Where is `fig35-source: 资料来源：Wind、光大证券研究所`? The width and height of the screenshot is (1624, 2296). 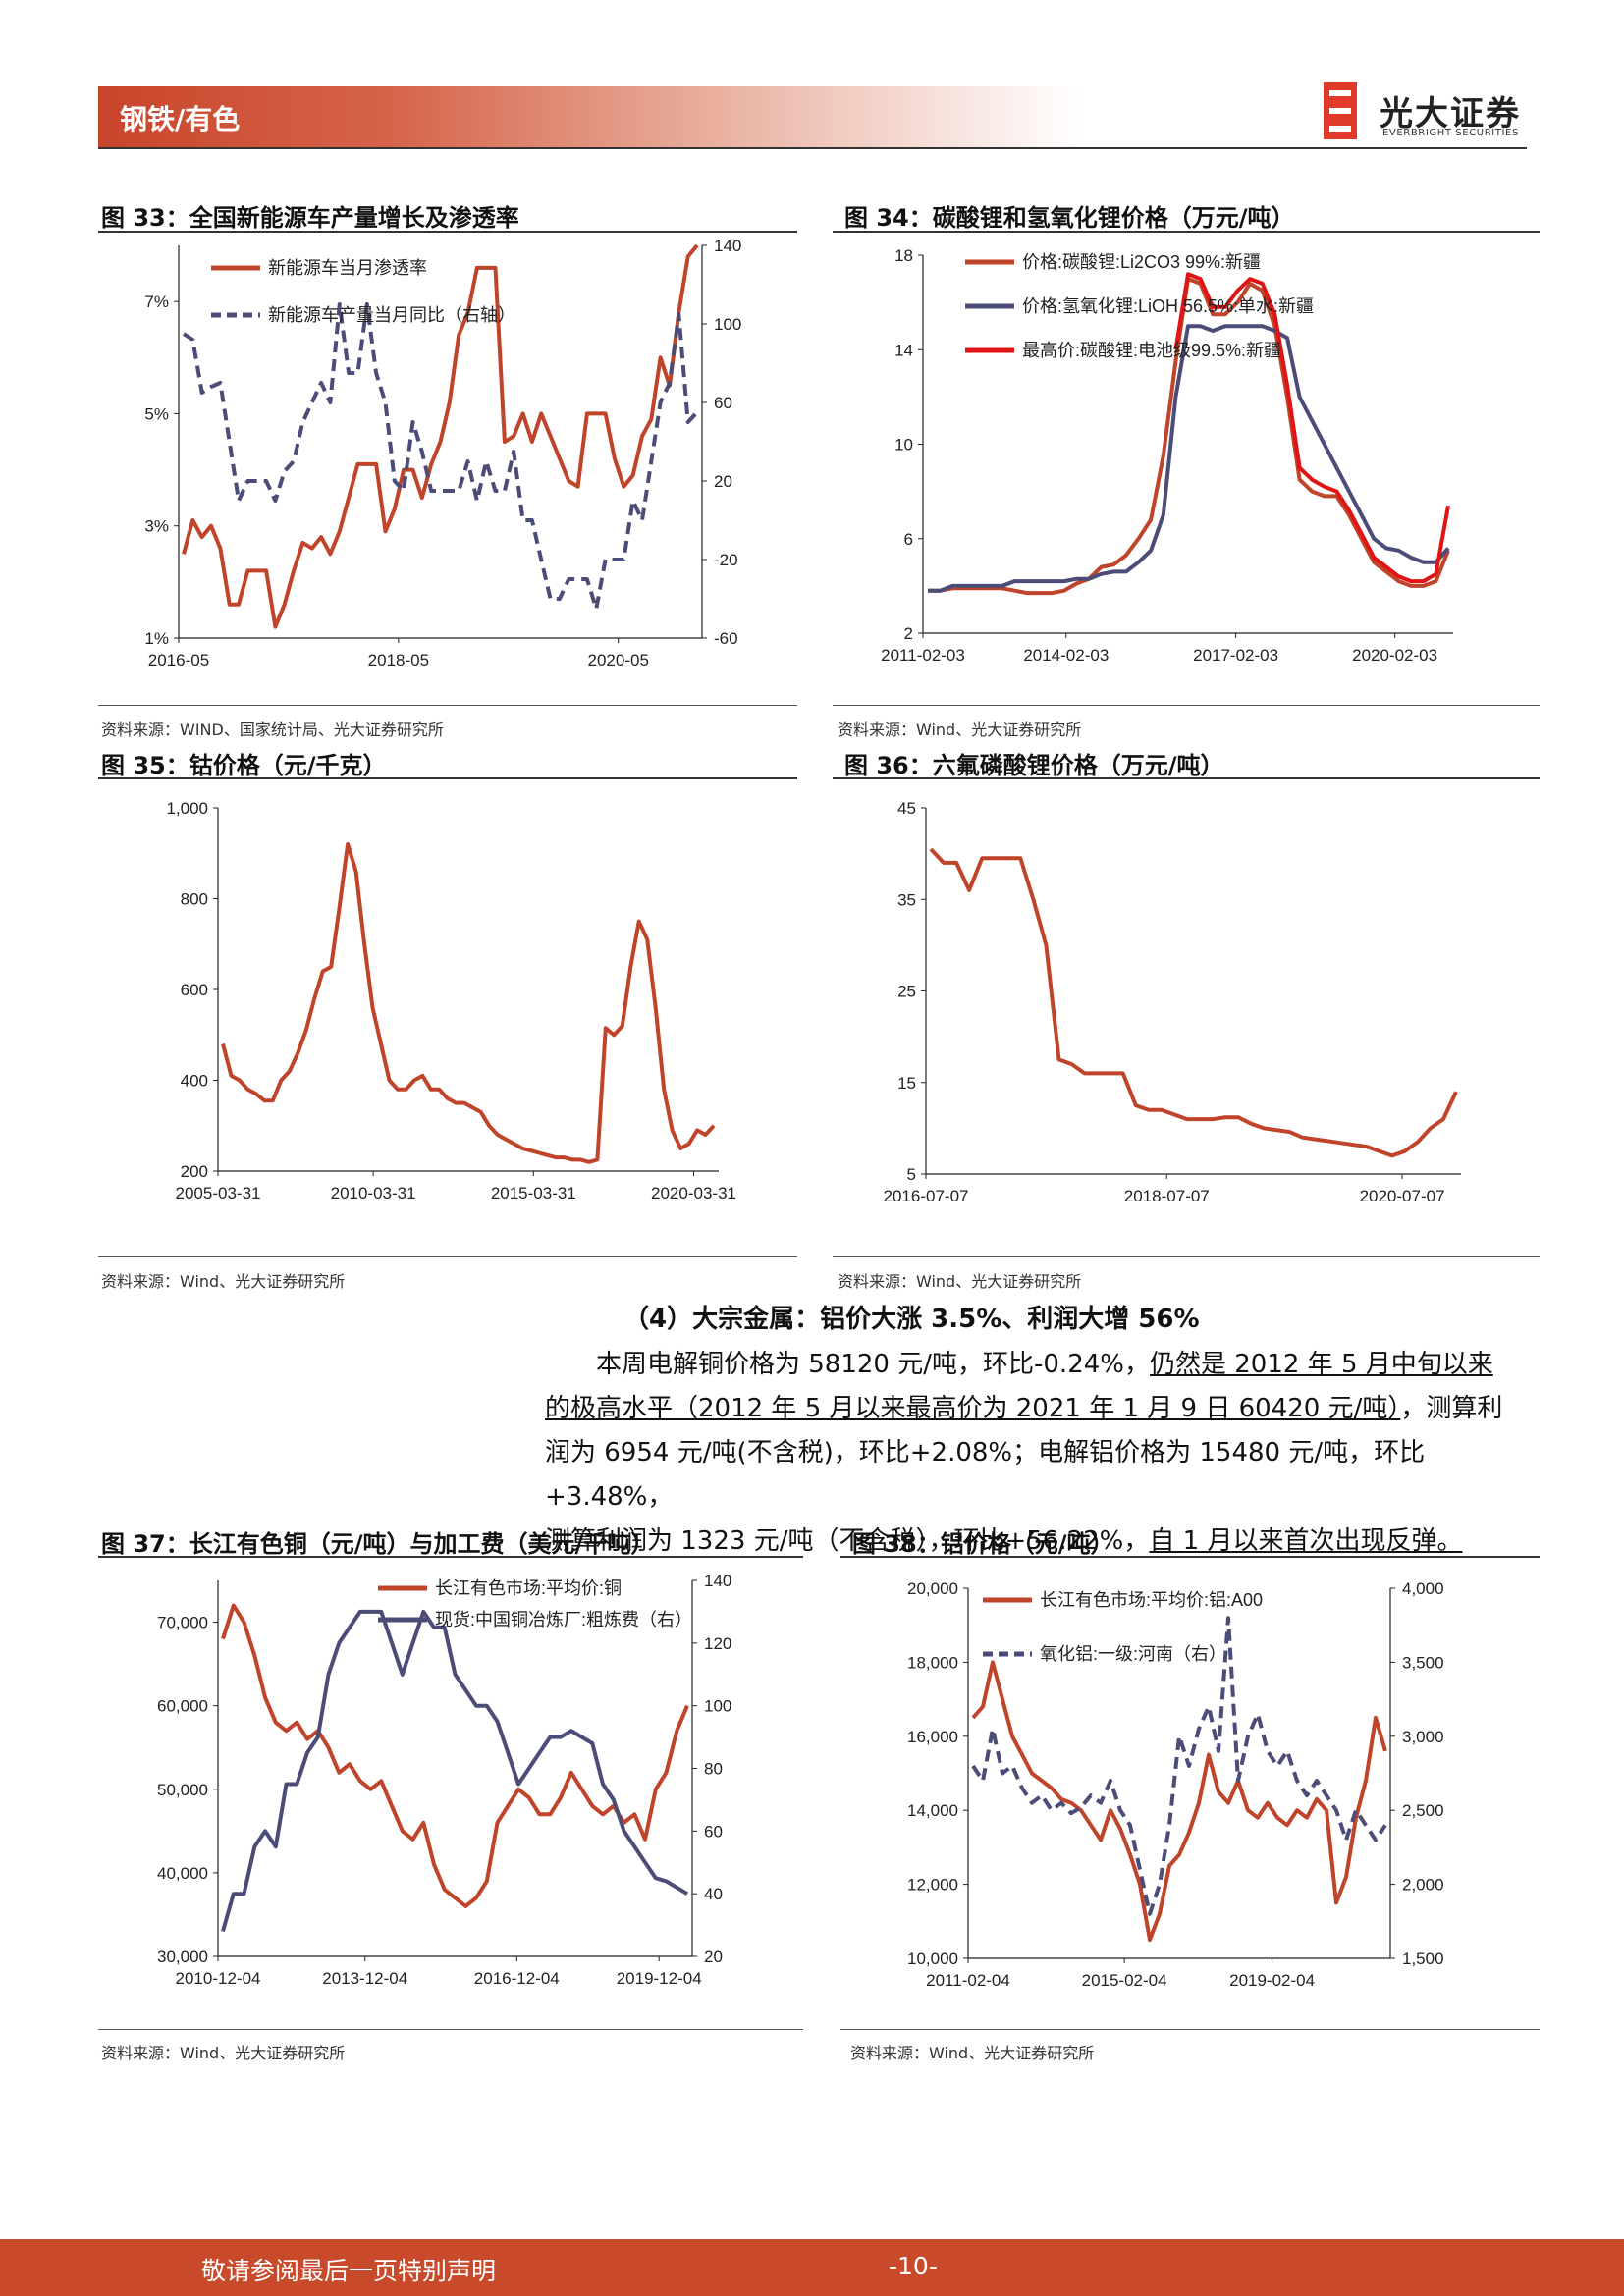
fig35-source: 资料来源：Wind、光大证券研究所 is located at coordinates (223, 1282).